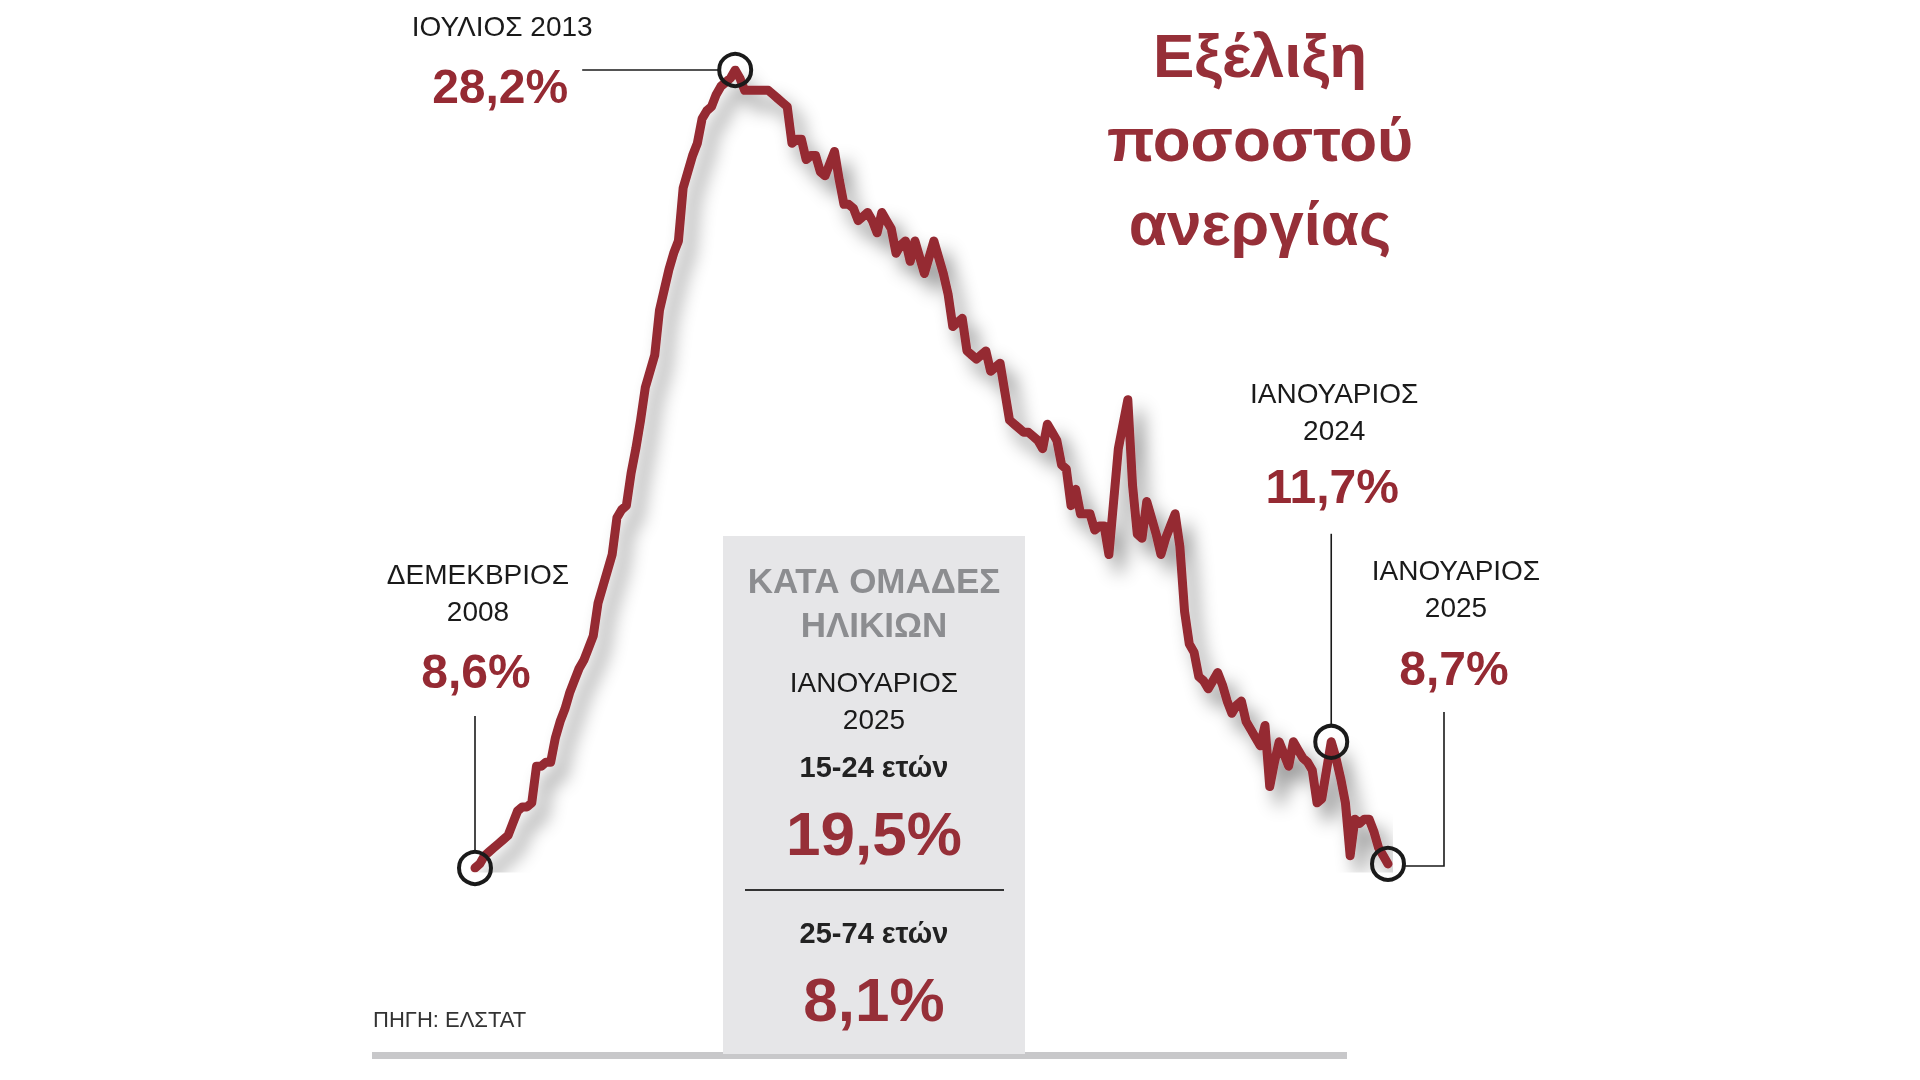 Image resolution: width=1920 pixels, height=1080 pixels. What do you see at coordinates (1334, 412) in the screenshot?
I see `annotation: ΙΑΝΟΥΑΡΙΟΣ 2024` at bounding box center [1334, 412].